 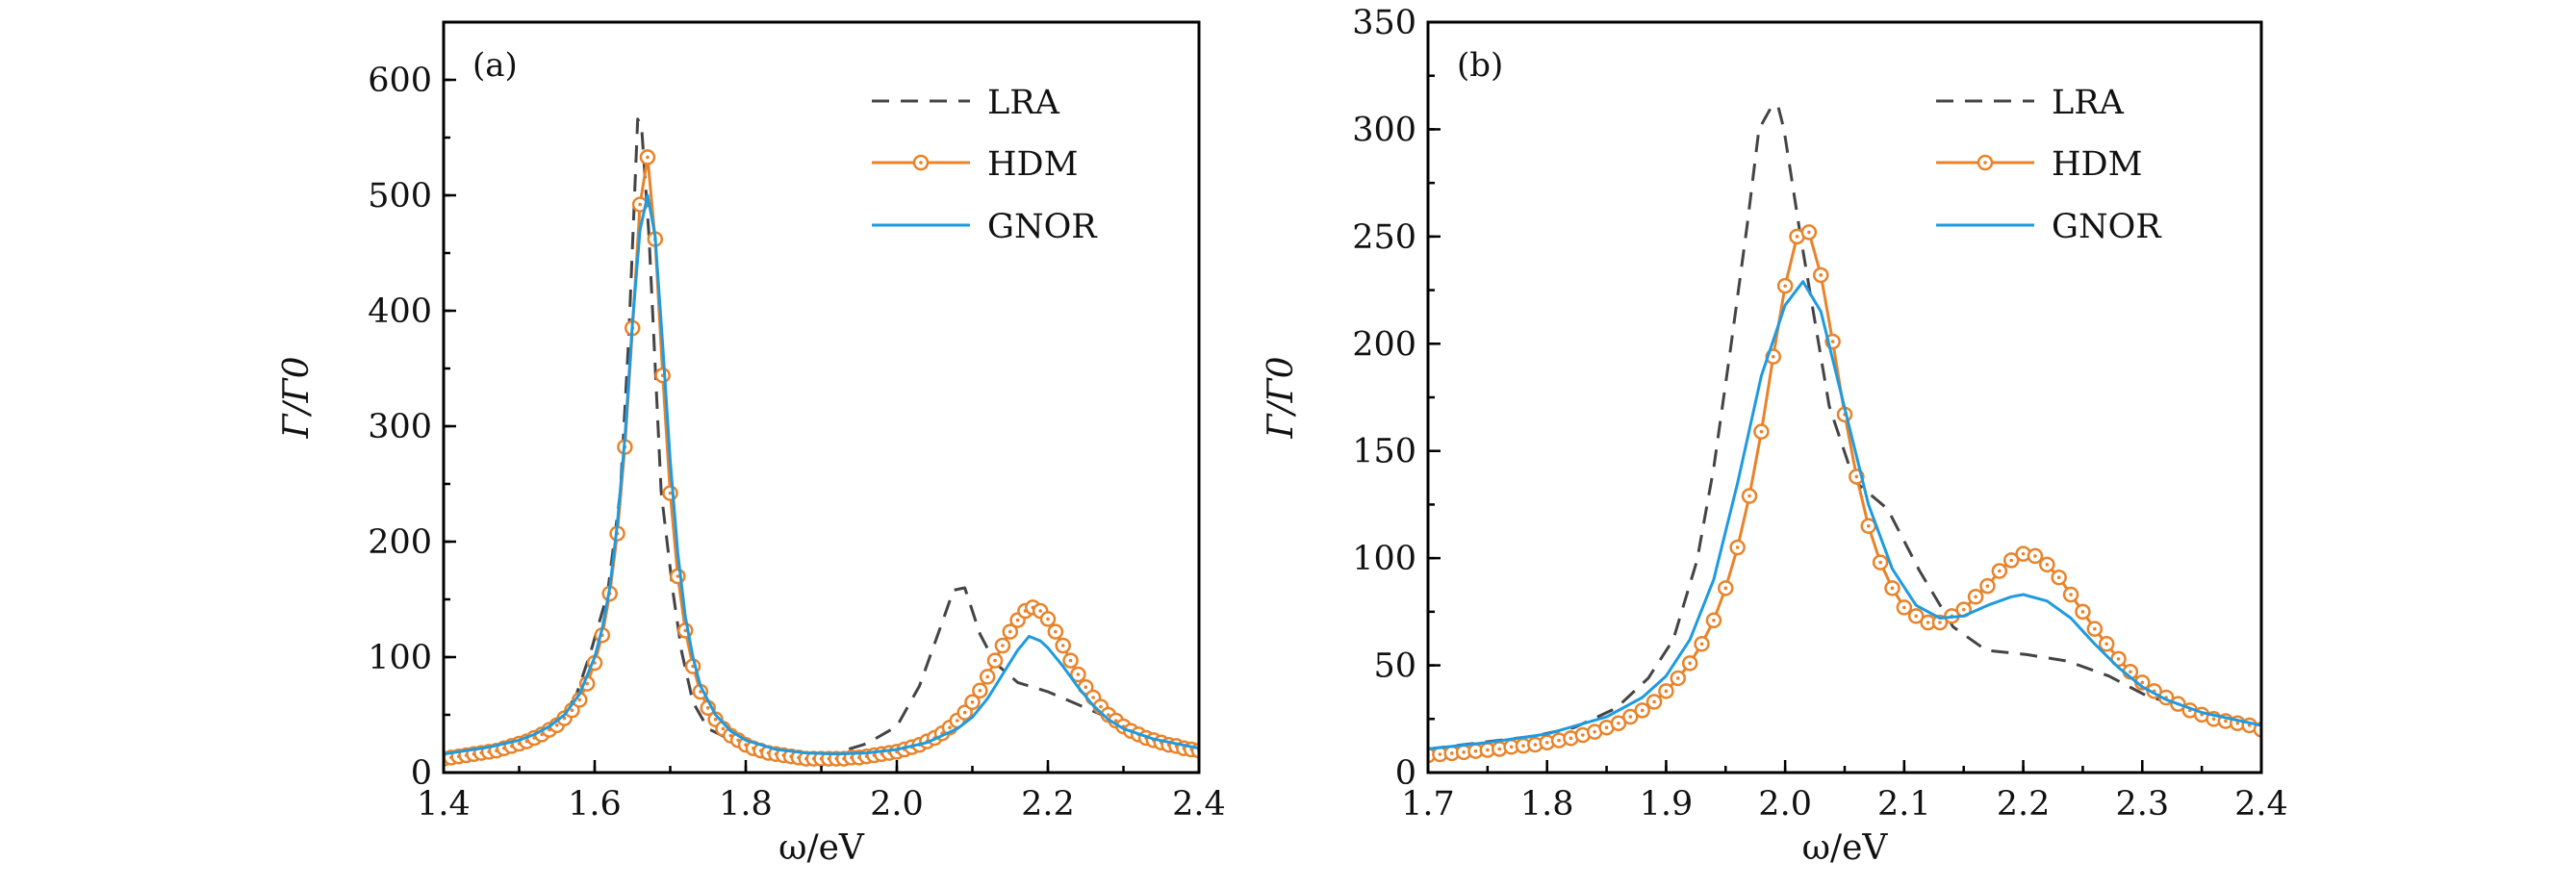 What do you see at coordinates (1384, 237) in the screenshot?
I see `y-tick-label: 250` at bounding box center [1384, 237].